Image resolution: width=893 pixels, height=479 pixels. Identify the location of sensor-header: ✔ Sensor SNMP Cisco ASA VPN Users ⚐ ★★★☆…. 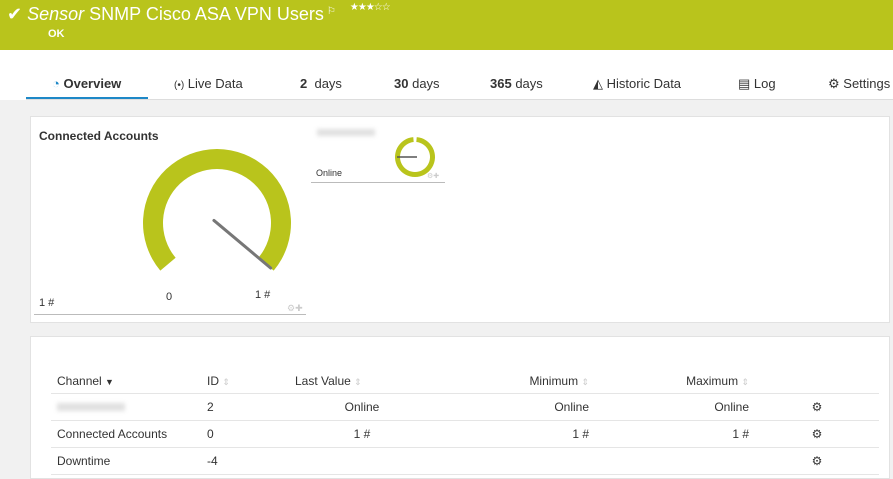
(446, 25).